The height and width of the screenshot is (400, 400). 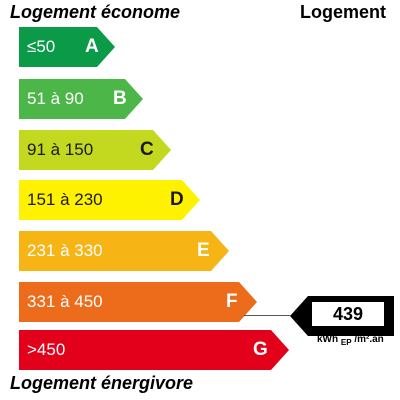 I want to click on band-letter-b: B, so click(x=120, y=98).